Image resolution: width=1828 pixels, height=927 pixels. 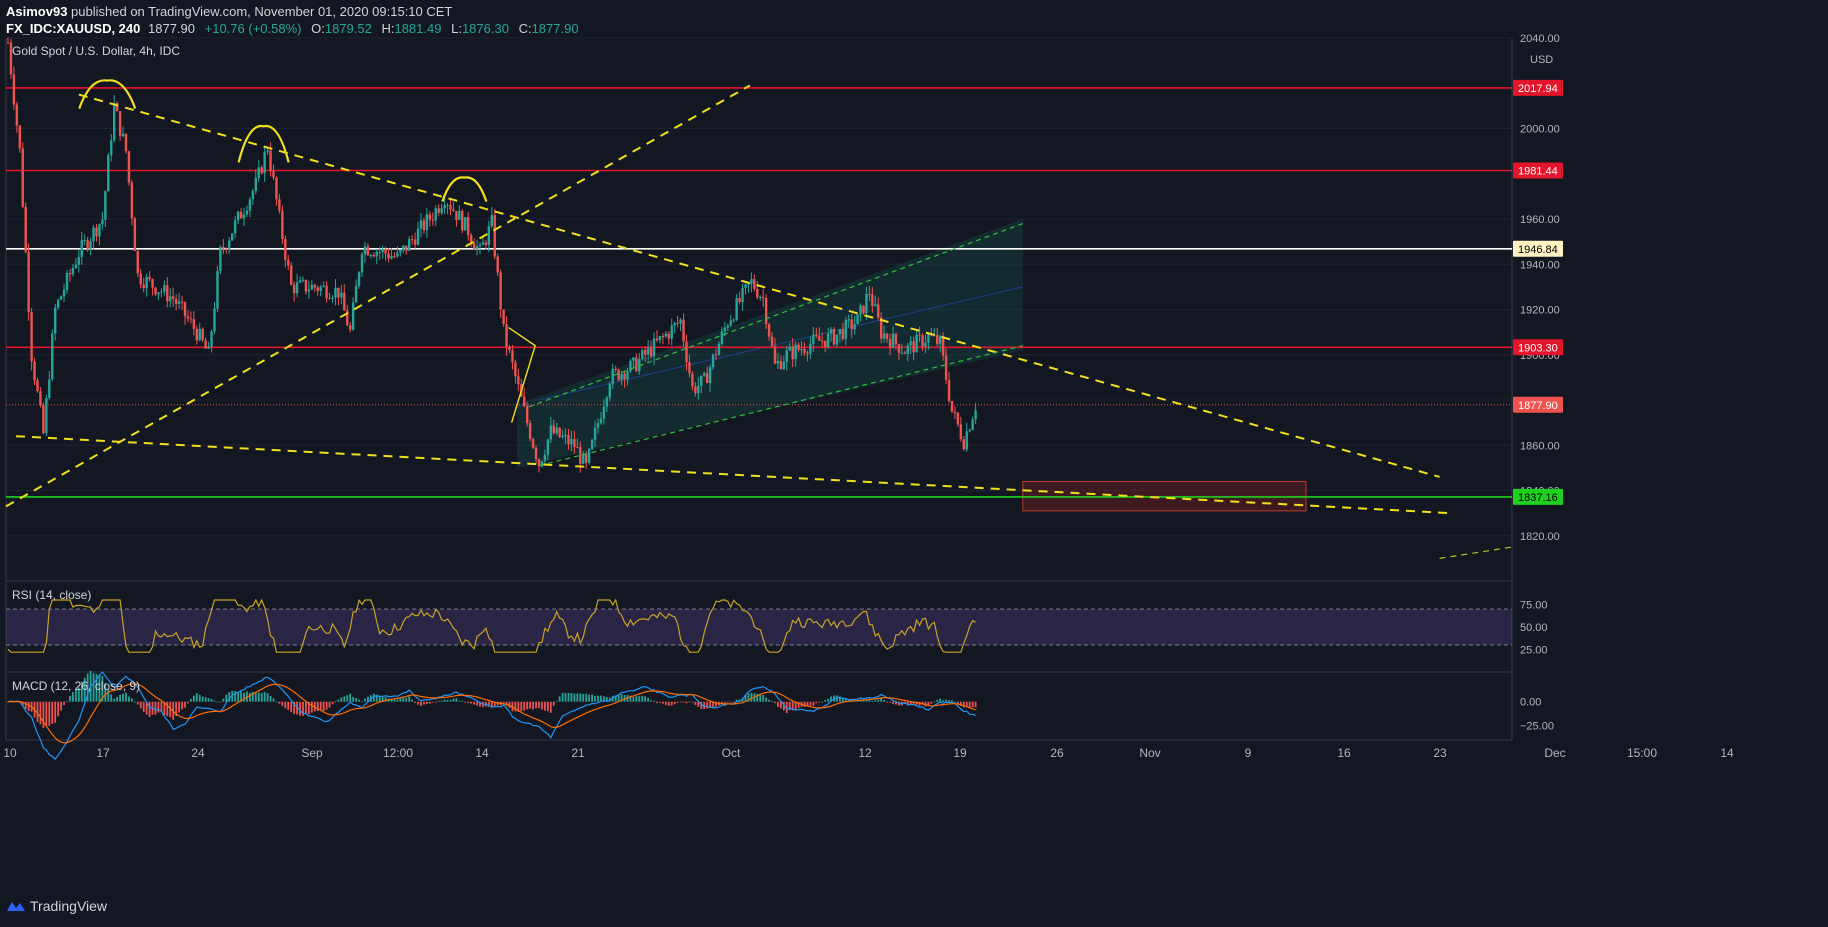 I want to click on channel-upper, so click(x=776, y=315).